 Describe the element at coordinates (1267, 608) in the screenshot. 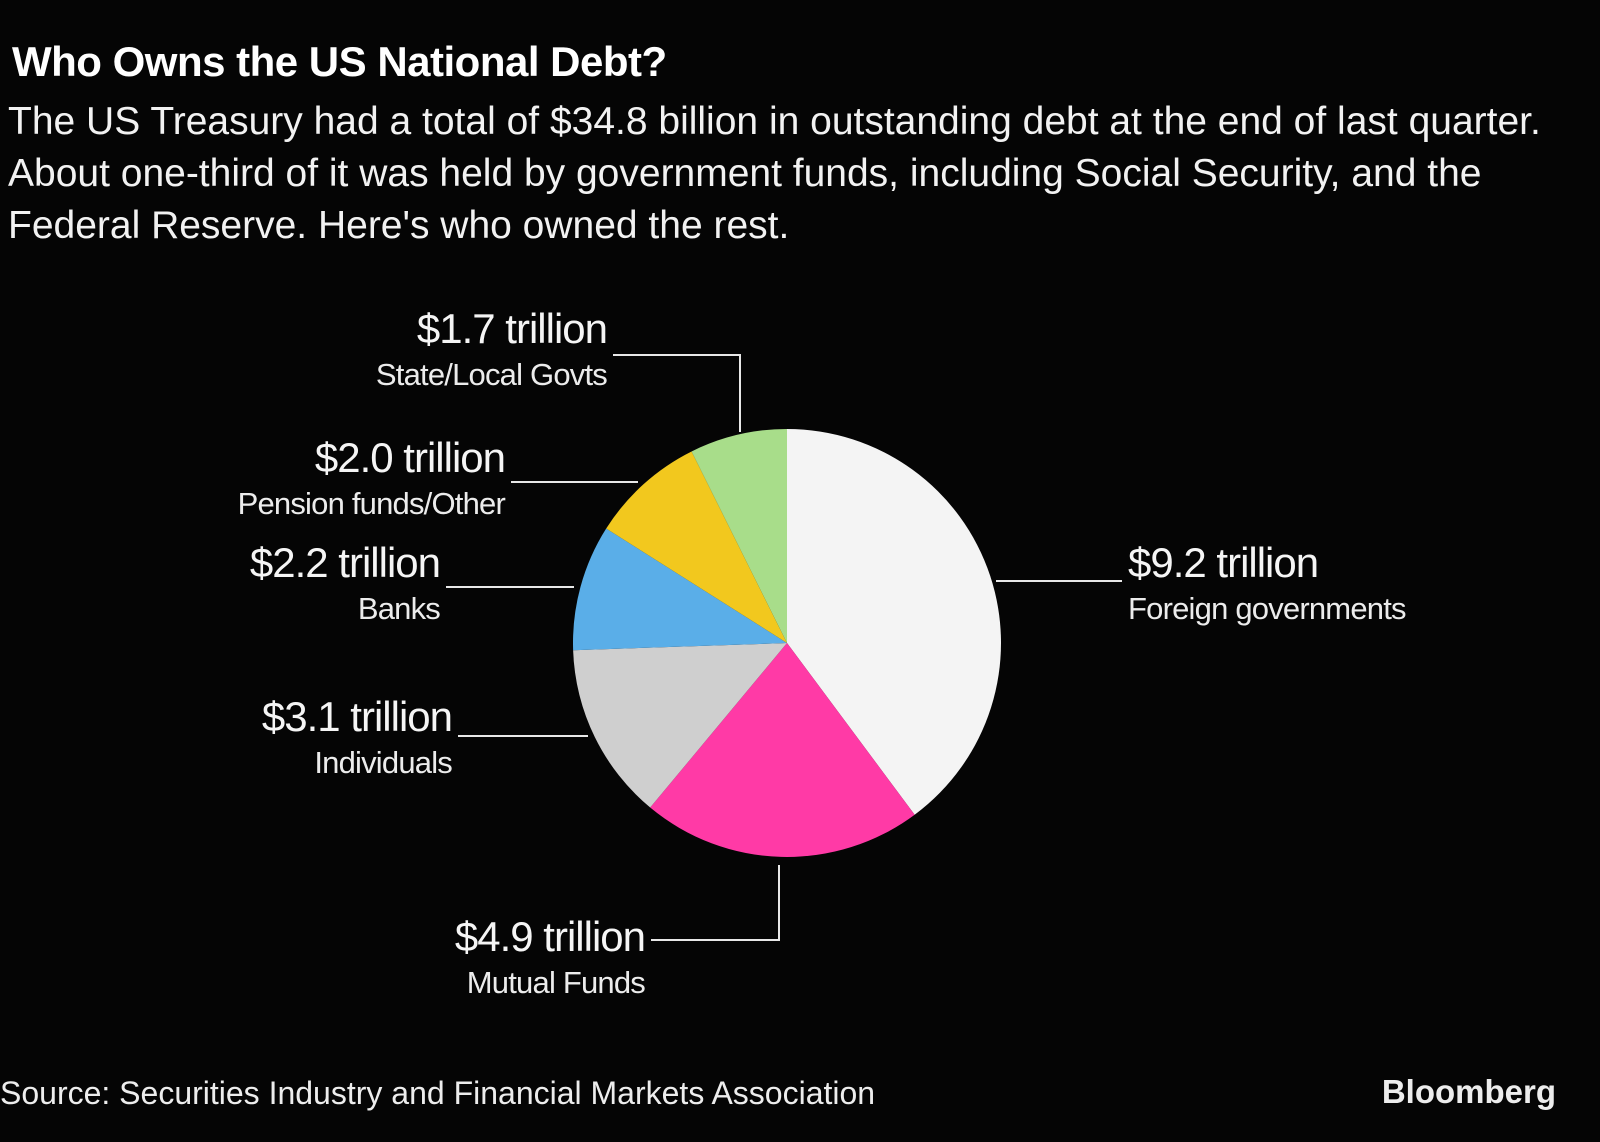

I see `category-label-foreign-governments: Foreign governments` at that location.